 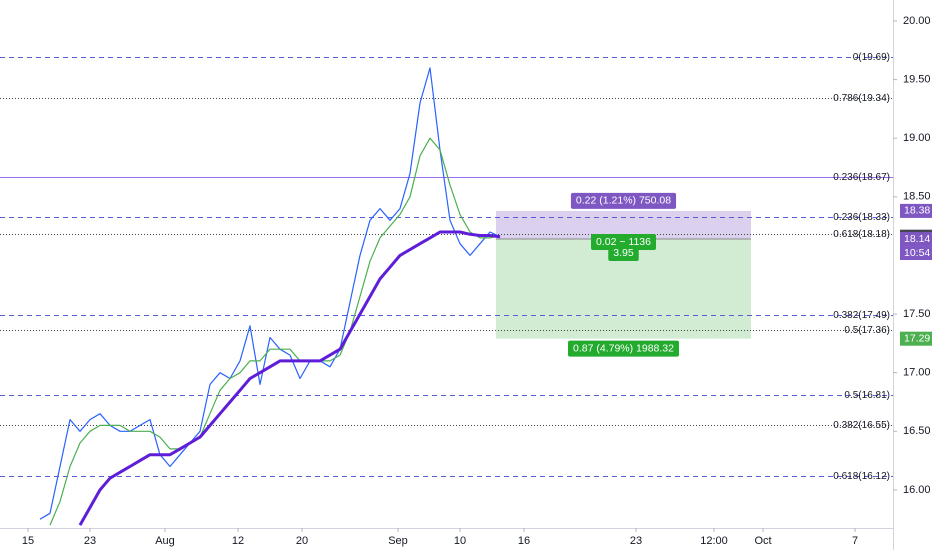 I want to click on x-tick-label: 15, so click(x=28, y=541).